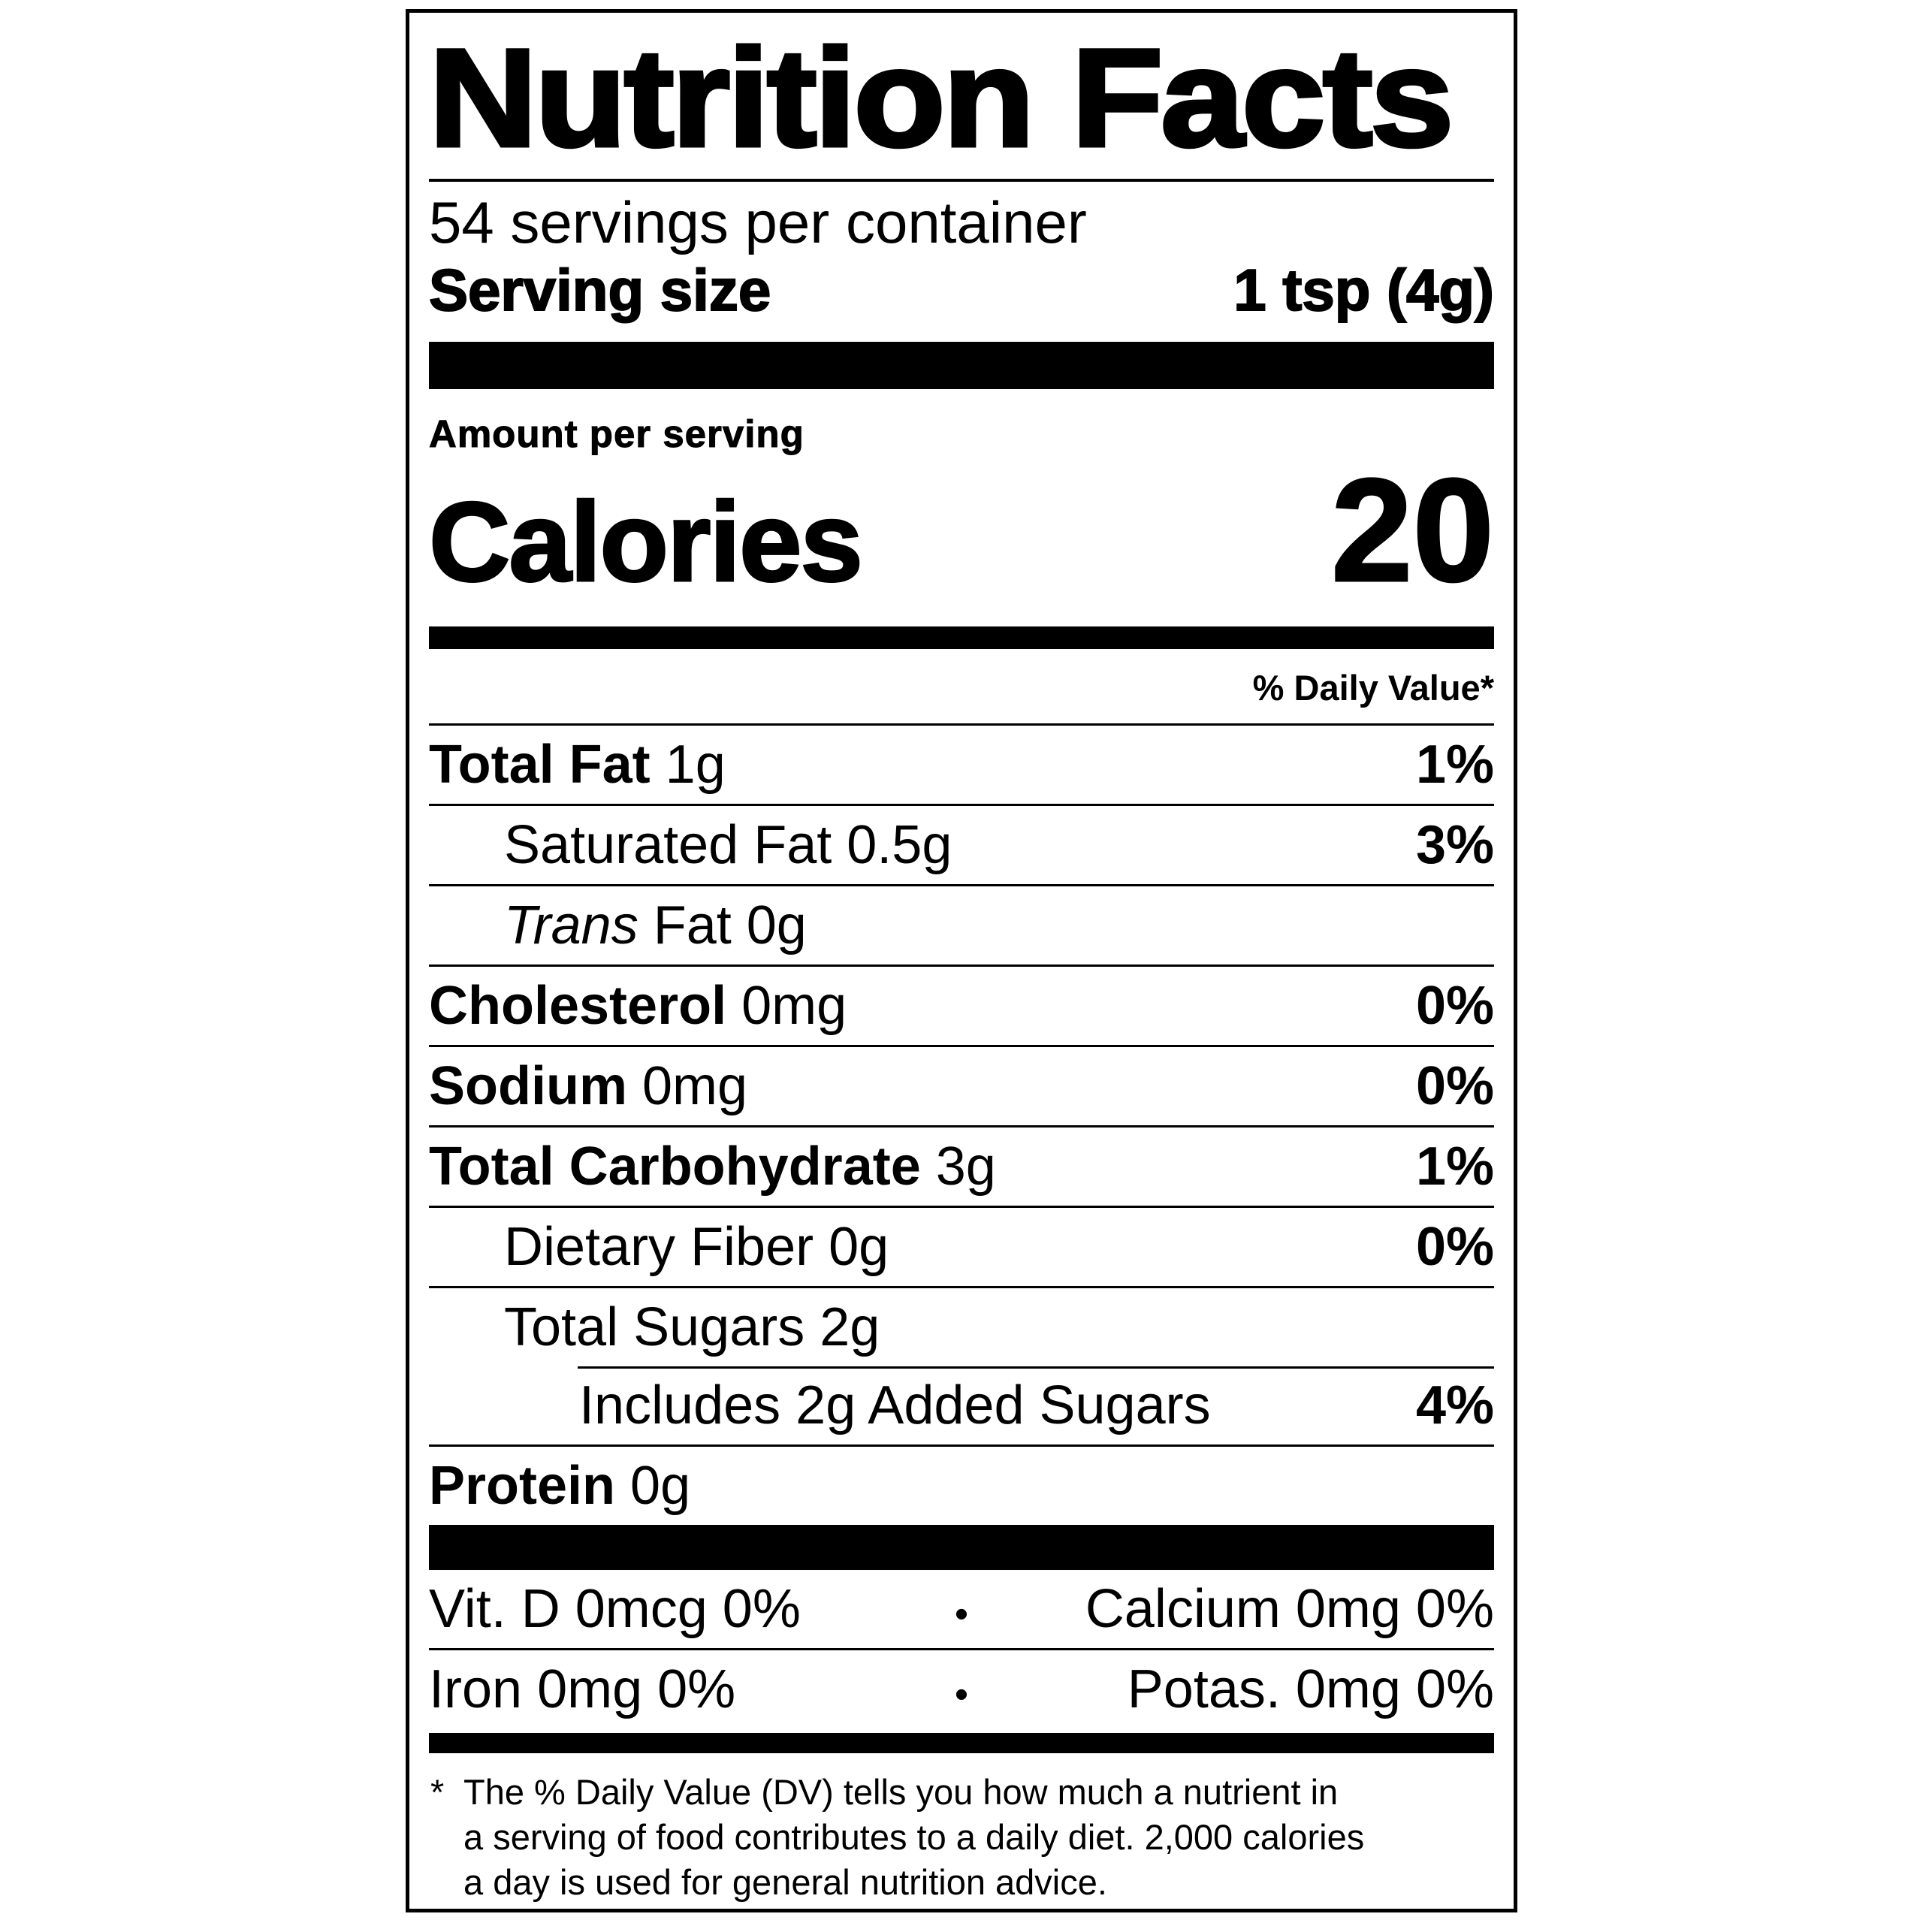 The width and height of the screenshot is (1923, 1932). Describe the element at coordinates (617, 434) in the screenshot. I see `amount-per-serving-label: Amount per serving` at that location.